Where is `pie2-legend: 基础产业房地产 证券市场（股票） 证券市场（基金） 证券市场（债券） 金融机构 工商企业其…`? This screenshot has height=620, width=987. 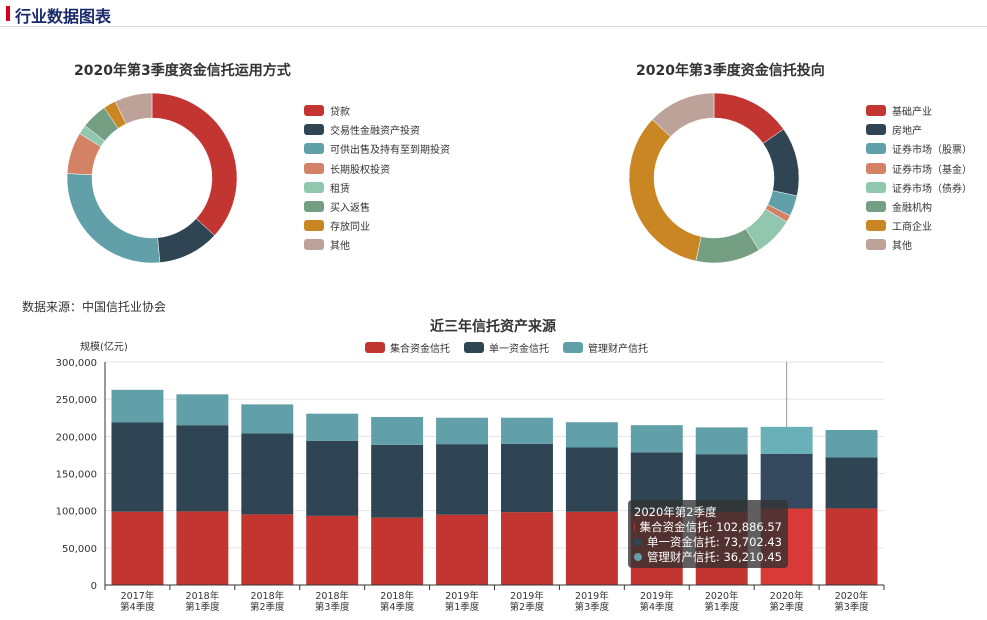 pie2-legend: 基础产业房地产 证券市场（股票） 证券市场（基金） 证券市场（债券） 金融机构 工商企业其… is located at coordinates (919, 178).